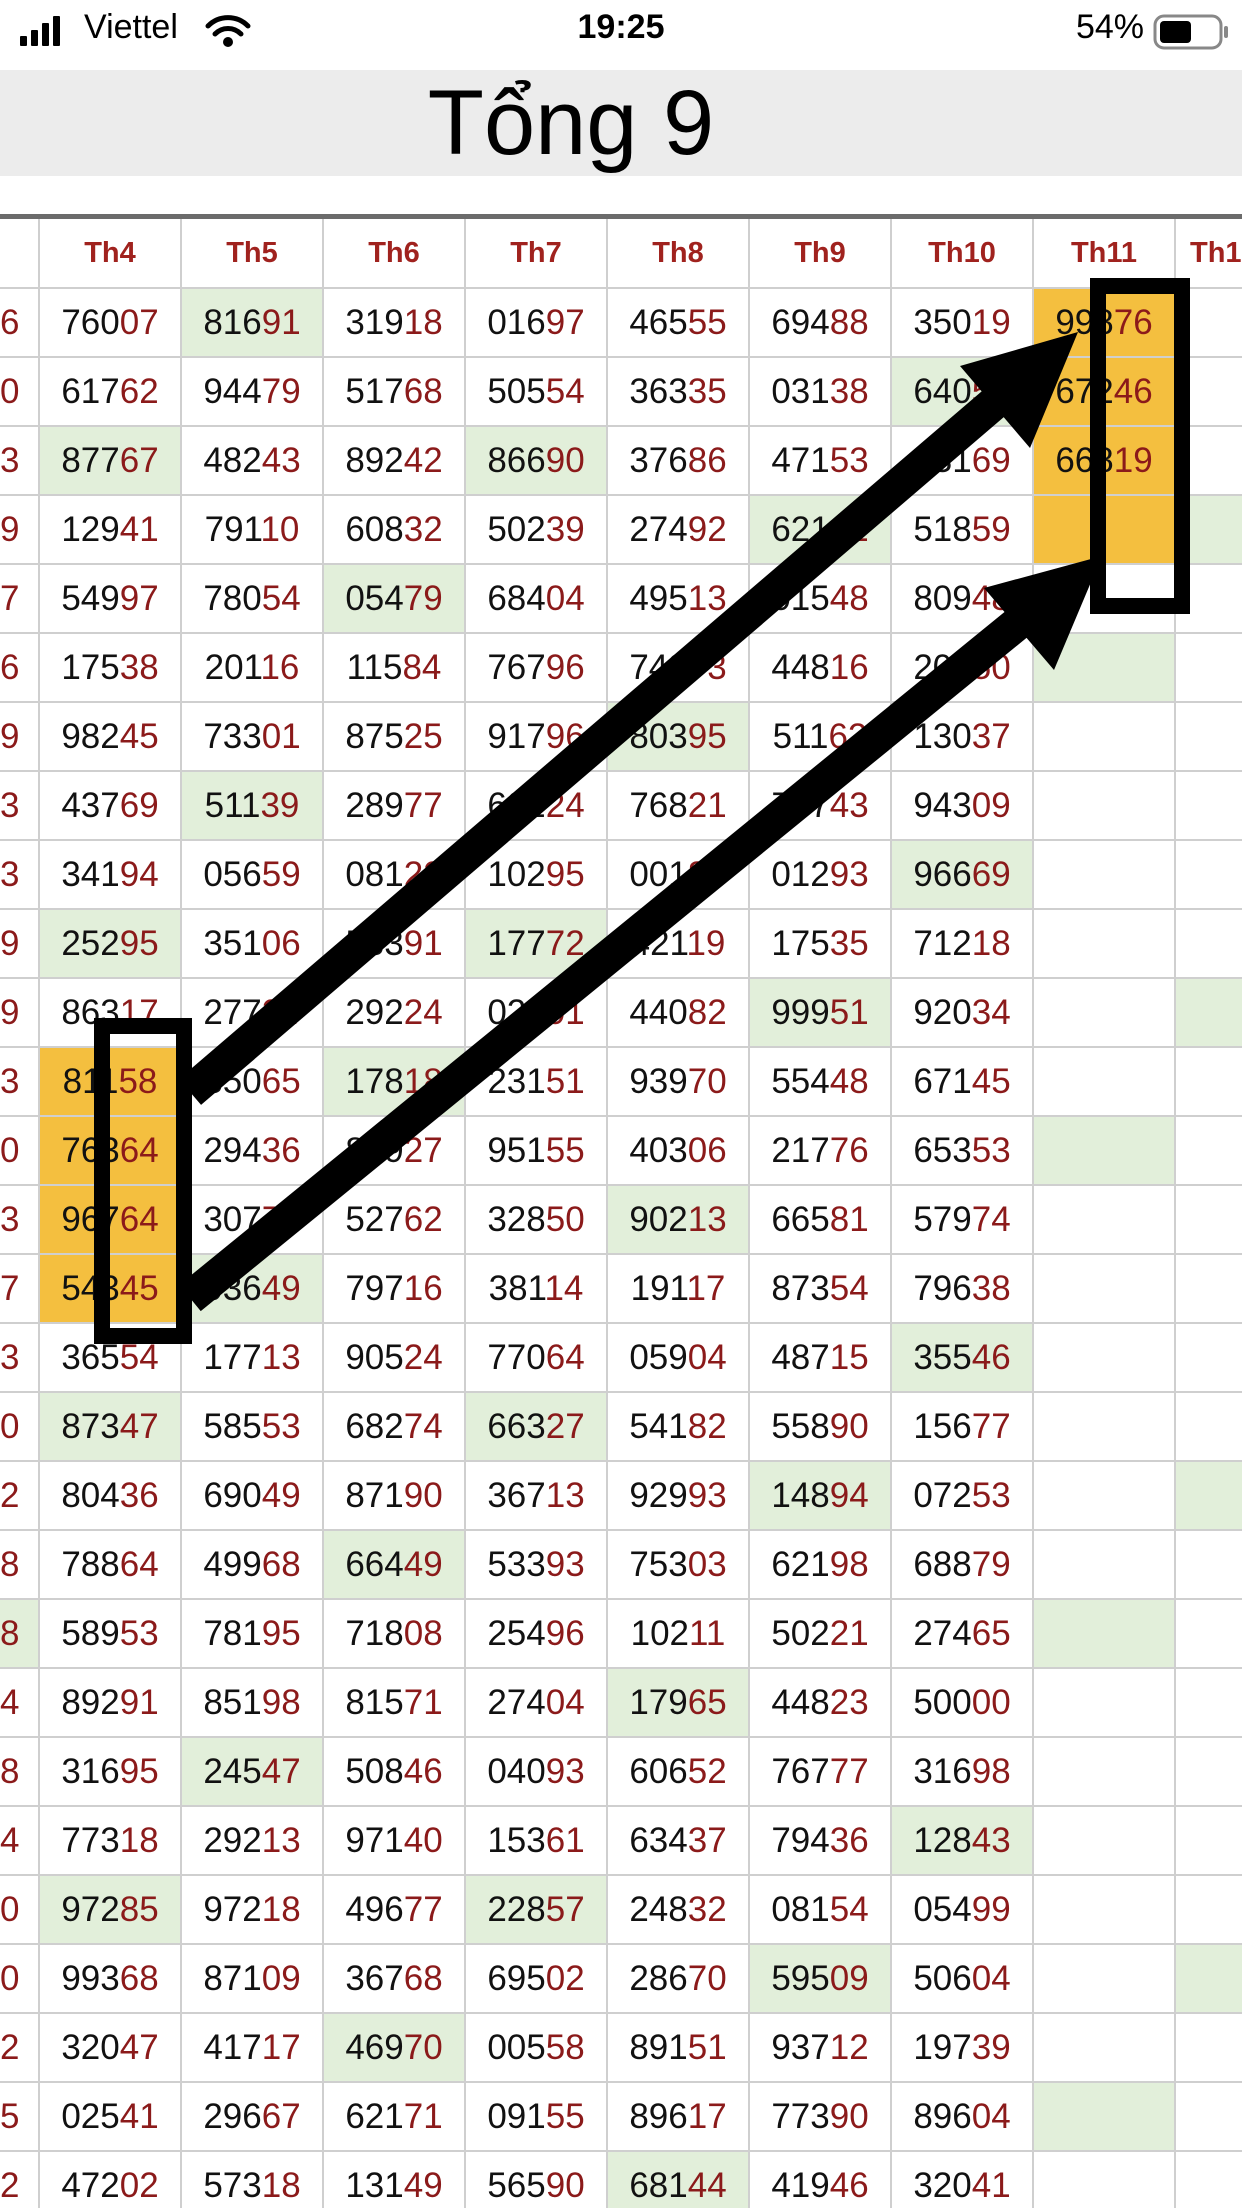 Image resolution: width=1242 pixels, height=2208 pixels. What do you see at coordinates (820, 667) in the screenshot?
I see `number: 44816` at bounding box center [820, 667].